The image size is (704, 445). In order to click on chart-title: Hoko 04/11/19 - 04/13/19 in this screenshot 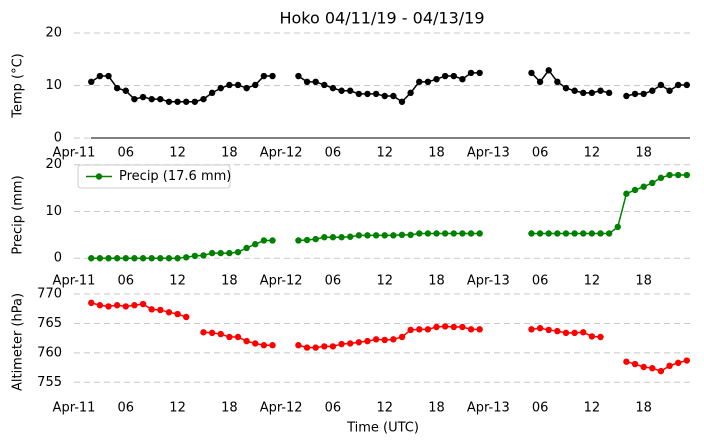, I will do `click(381, 18)`.